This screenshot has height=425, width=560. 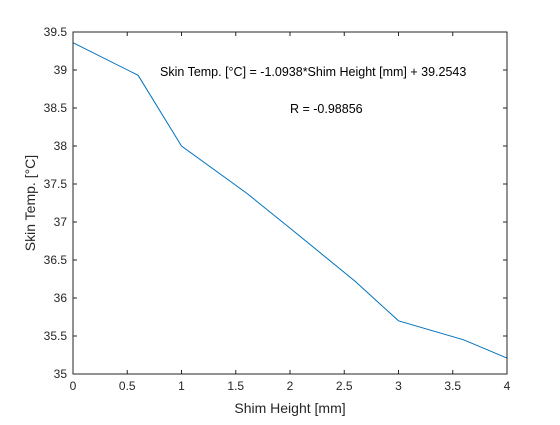 I want to click on y-tick-label: 39, so click(x=61, y=70).